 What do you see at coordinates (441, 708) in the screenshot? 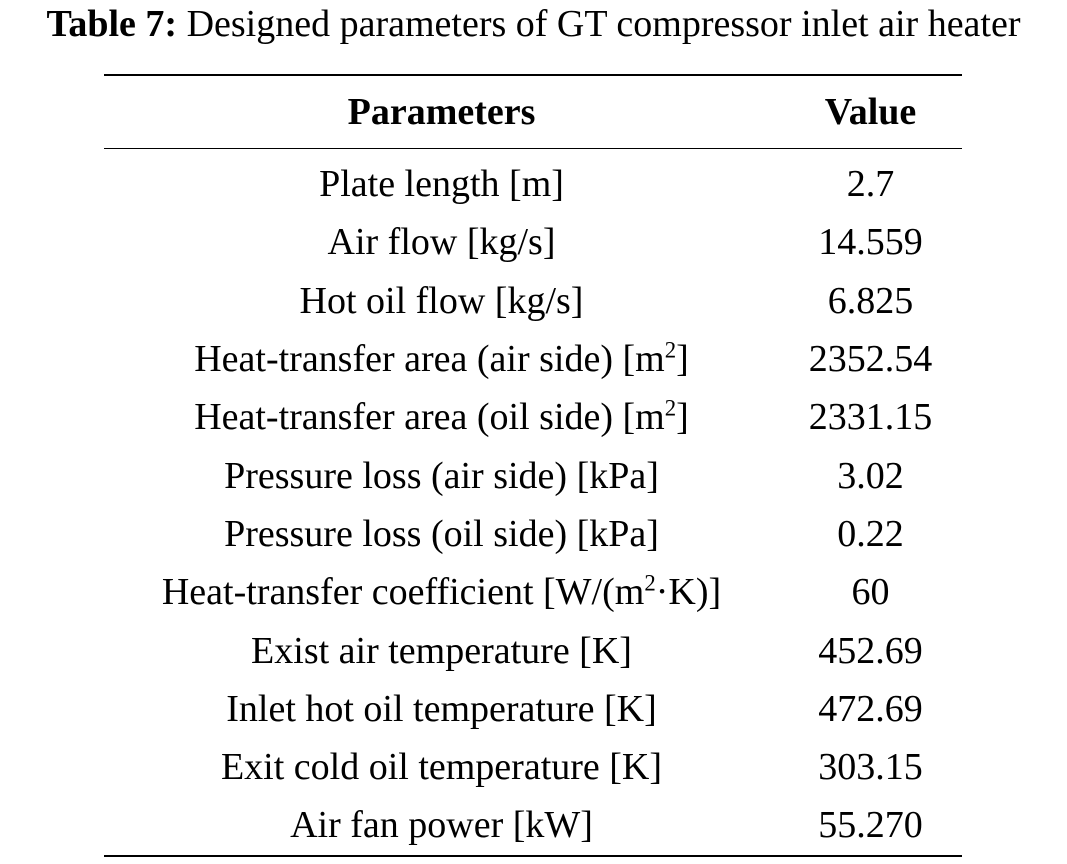
I see `row-parameter: Inlet hot oil temperature [K]` at bounding box center [441, 708].